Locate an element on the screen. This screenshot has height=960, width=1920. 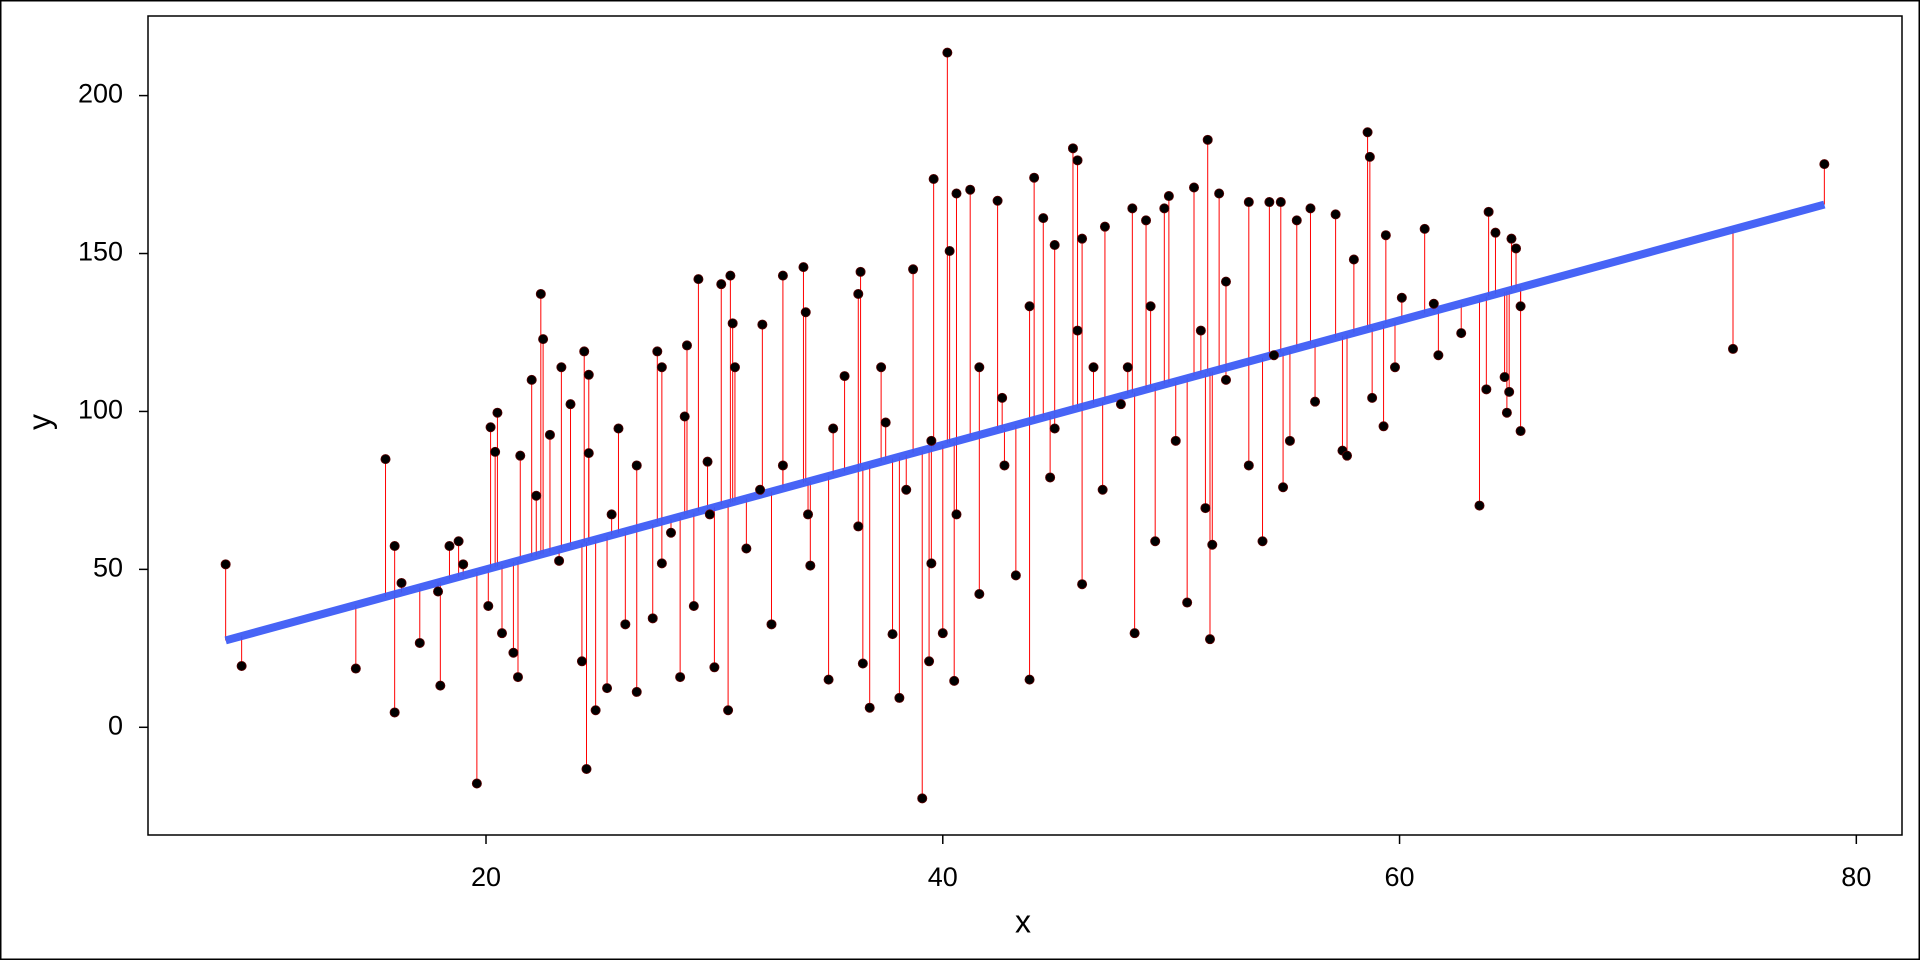
y-axis-title: y is located at coordinates (39, 422).